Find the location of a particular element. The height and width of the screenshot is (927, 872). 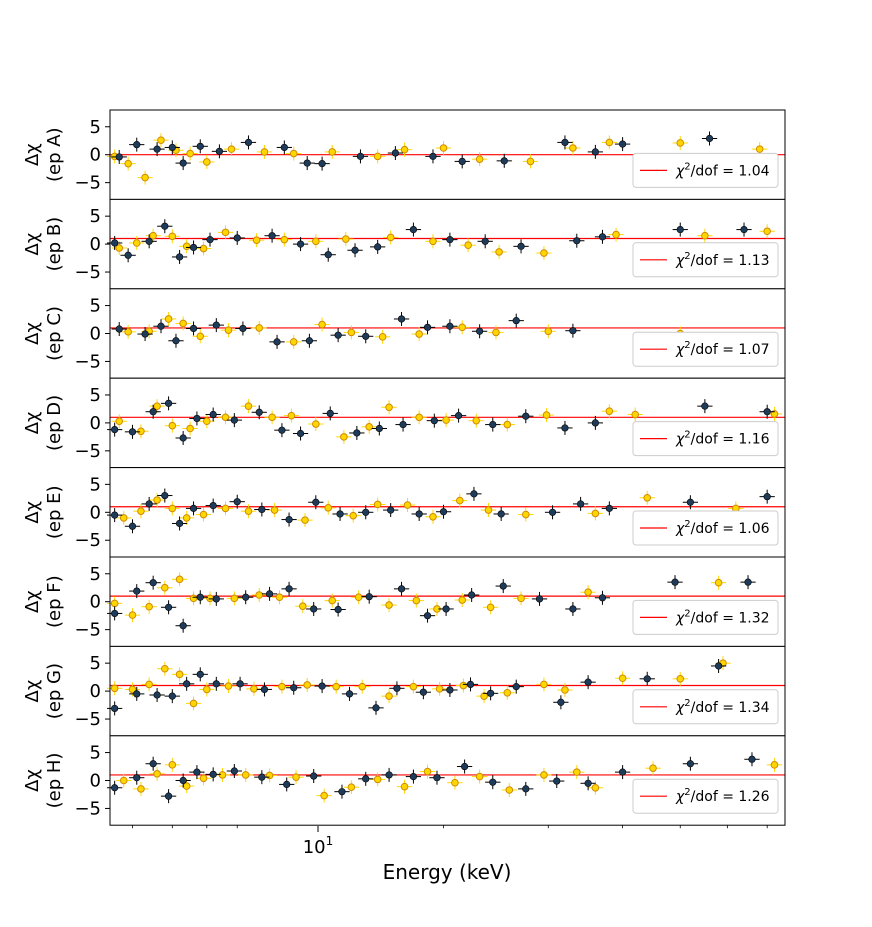

y-axis-label-epoch: (ep F) is located at coordinates (54, 601).